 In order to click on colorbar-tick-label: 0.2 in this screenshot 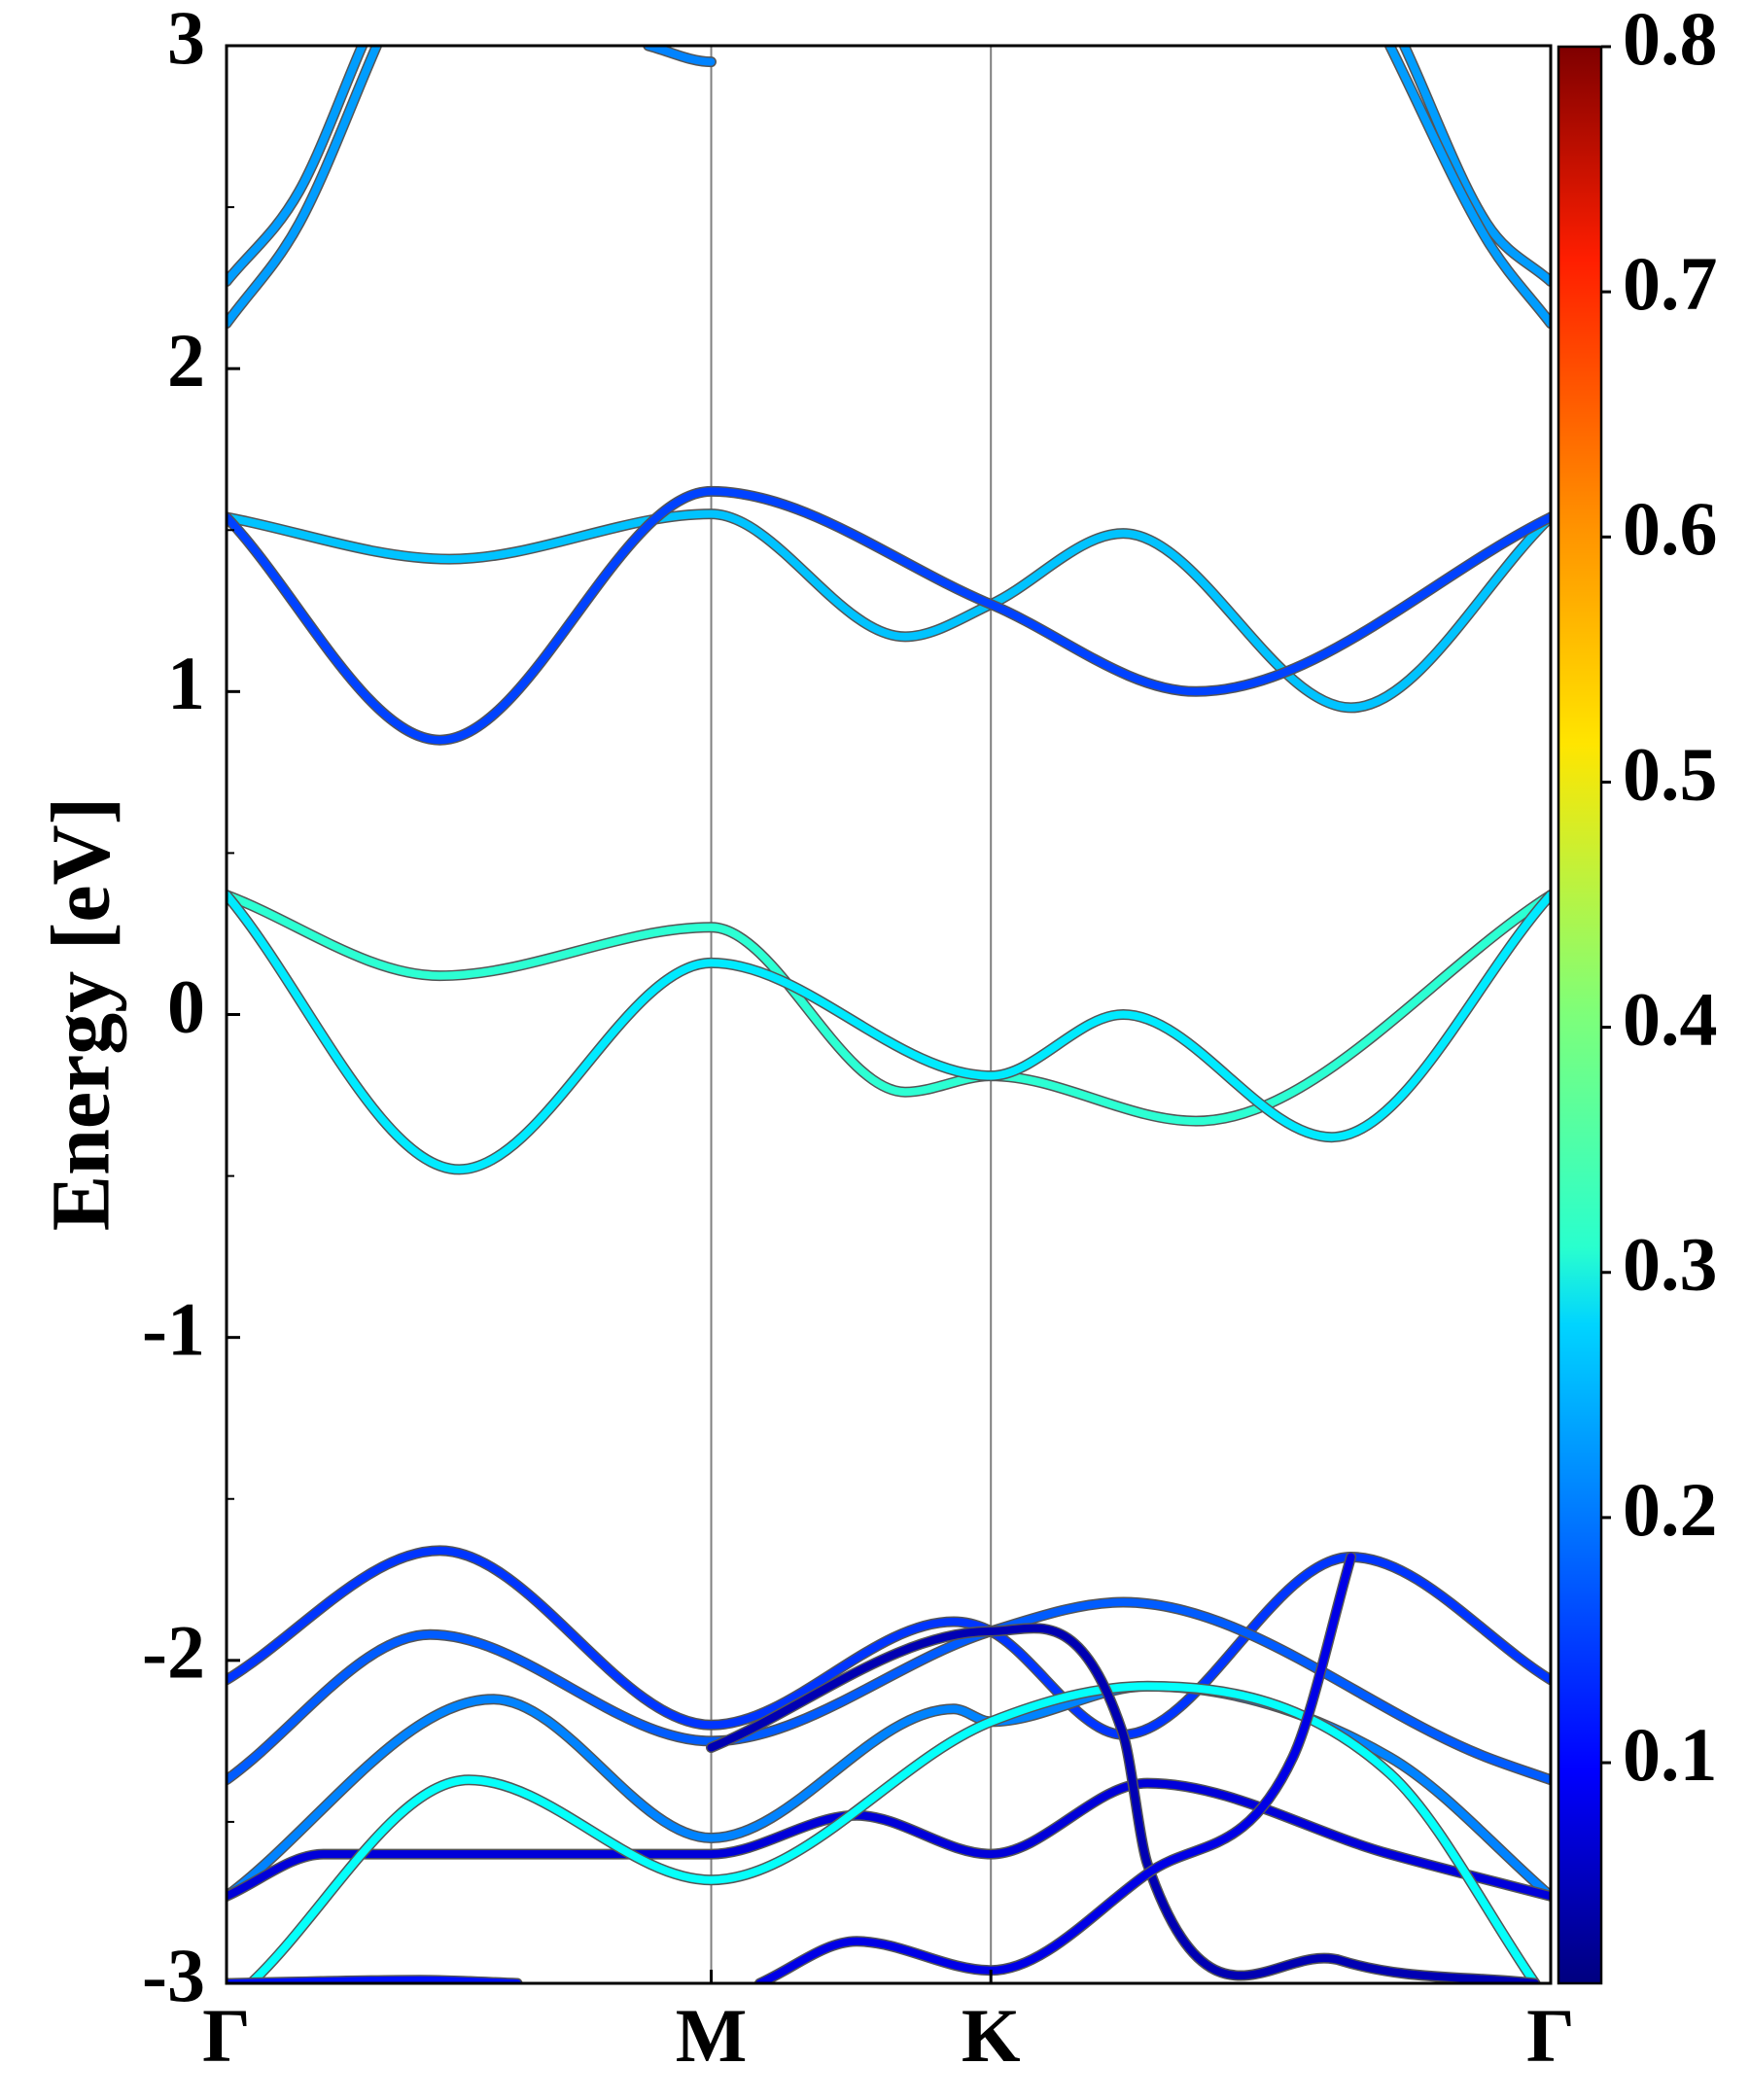, I will do `click(1670, 1509)`.